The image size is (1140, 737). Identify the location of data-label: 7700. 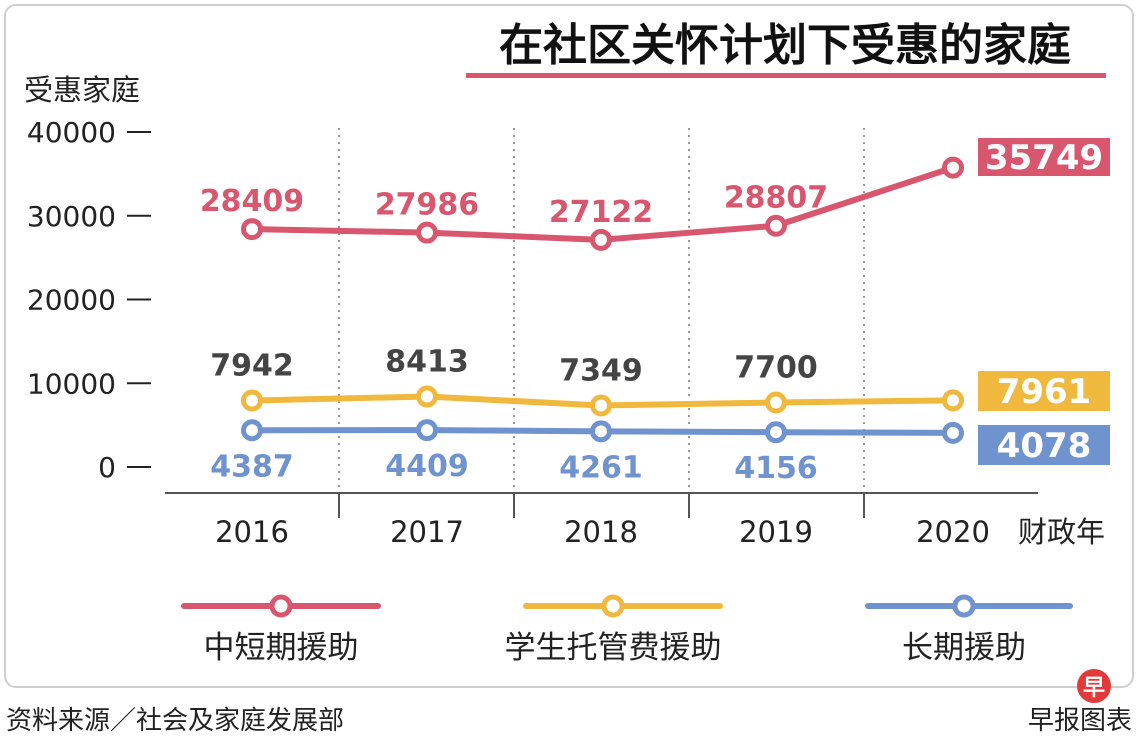
(776, 368).